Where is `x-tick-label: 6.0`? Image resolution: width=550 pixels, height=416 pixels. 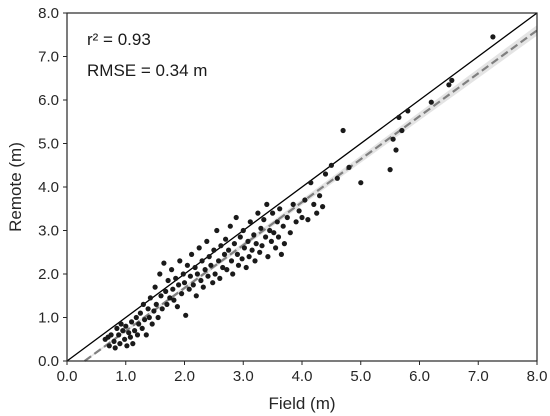 x-tick-label: 6.0 is located at coordinates (419, 376).